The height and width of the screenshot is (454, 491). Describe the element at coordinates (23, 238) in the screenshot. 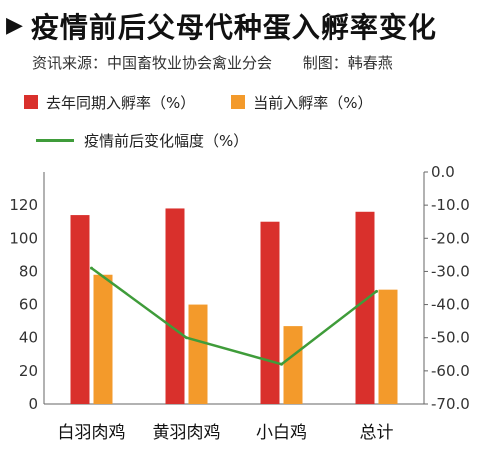

I see `left-tick-label: 100` at that location.